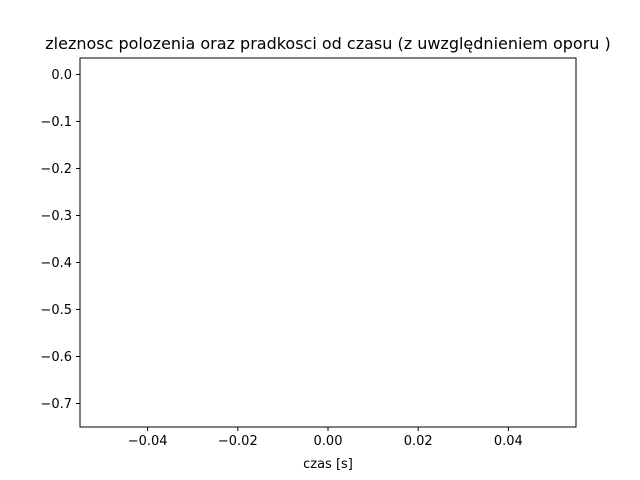  What do you see at coordinates (56, 310) in the screenshot?
I see `y-tick-label: −0.5` at bounding box center [56, 310].